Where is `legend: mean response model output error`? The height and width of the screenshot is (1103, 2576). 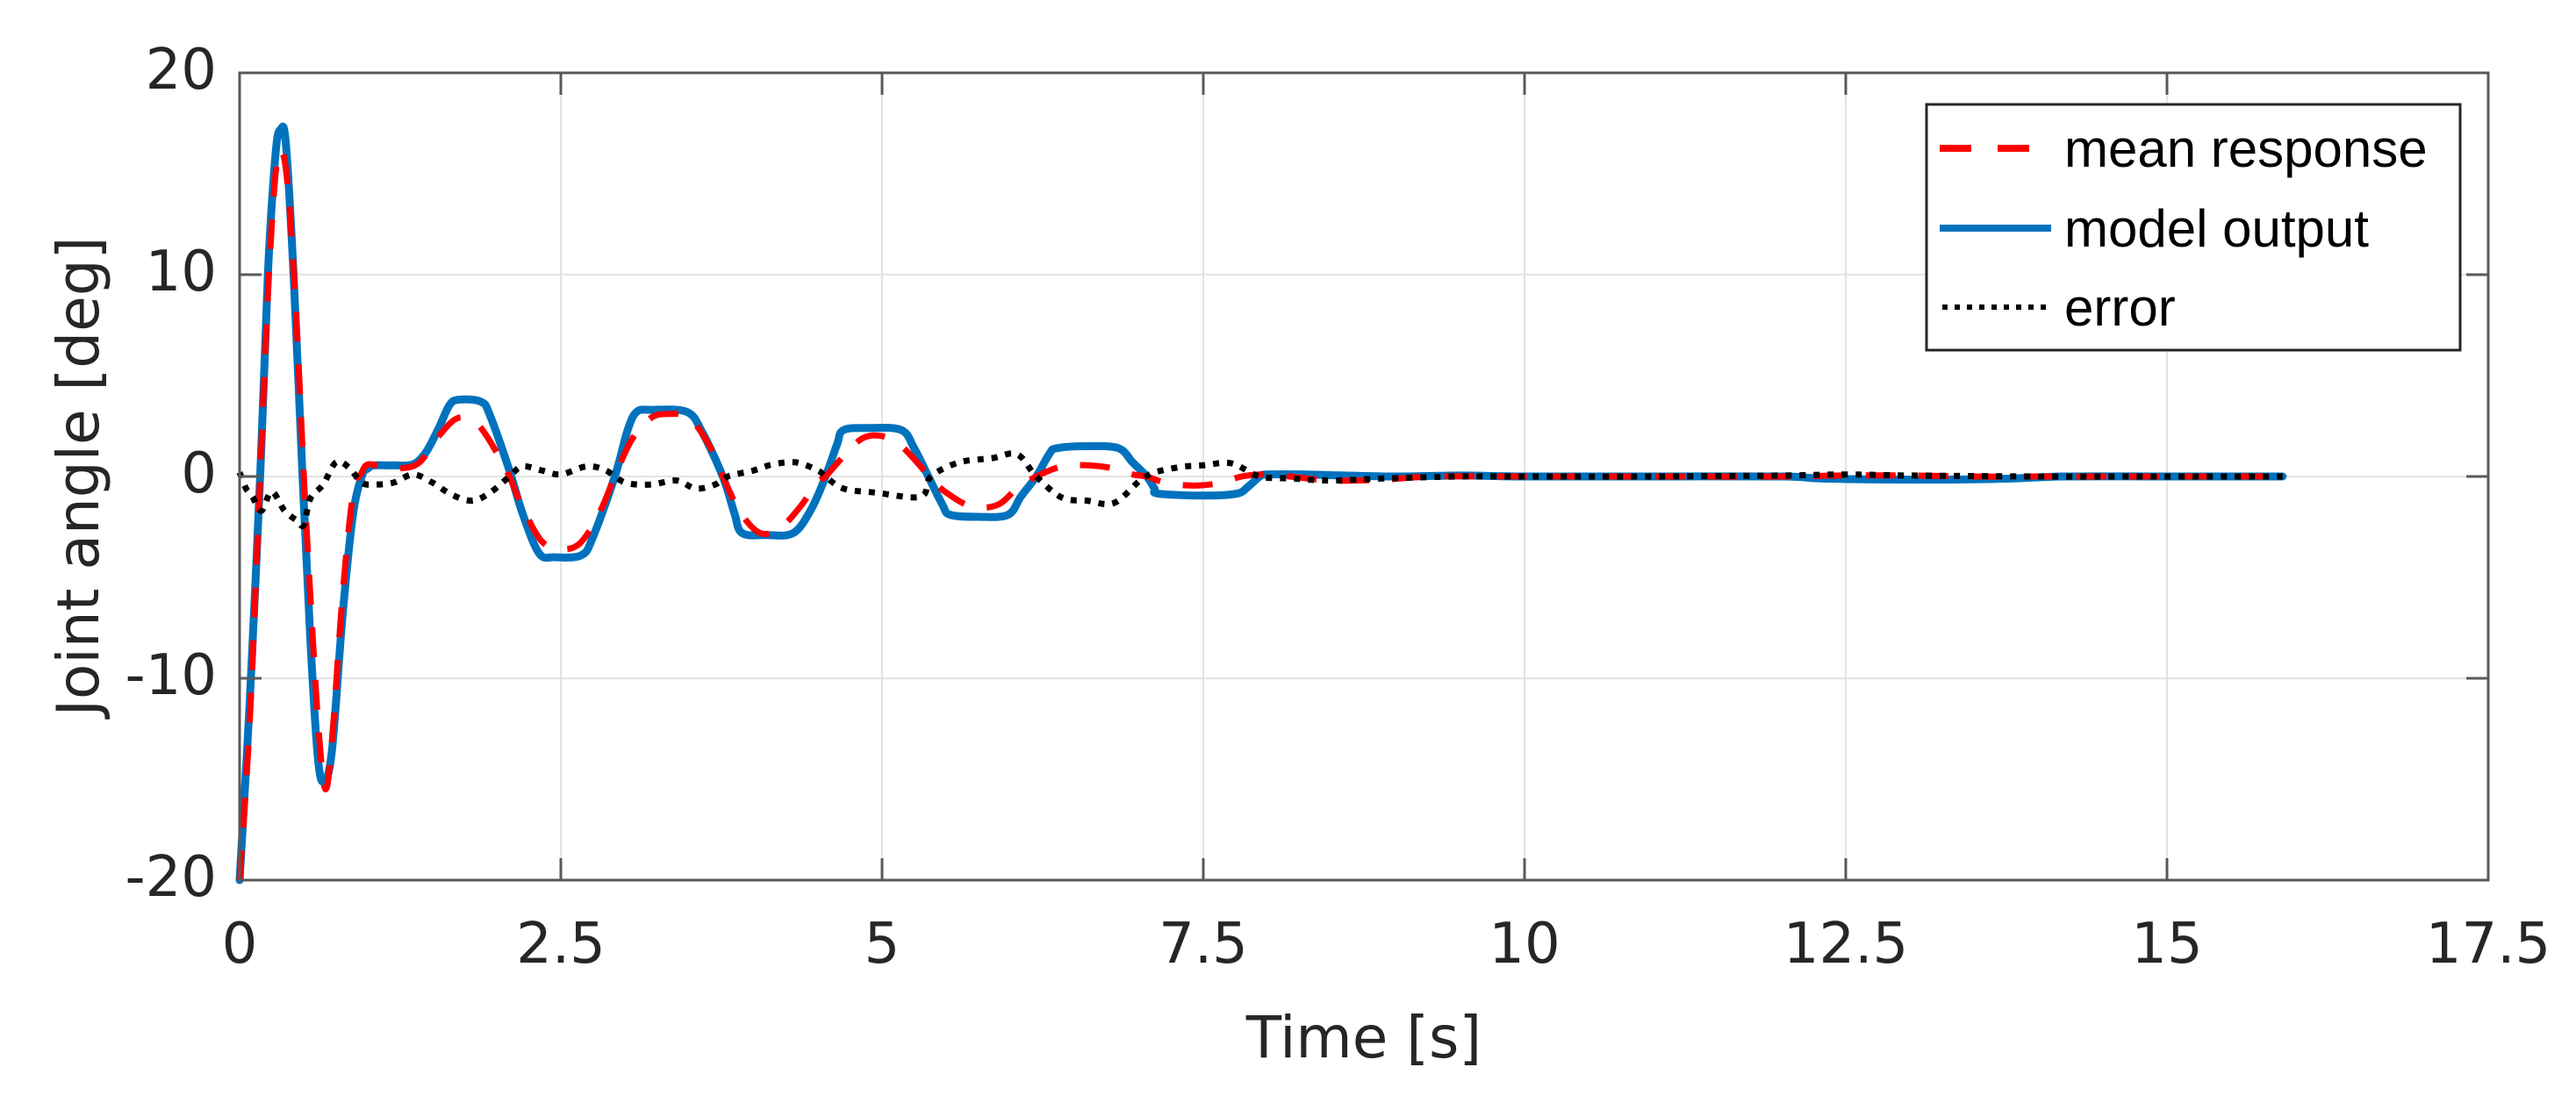
legend: mean response model output error is located at coordinates (2193, 227).